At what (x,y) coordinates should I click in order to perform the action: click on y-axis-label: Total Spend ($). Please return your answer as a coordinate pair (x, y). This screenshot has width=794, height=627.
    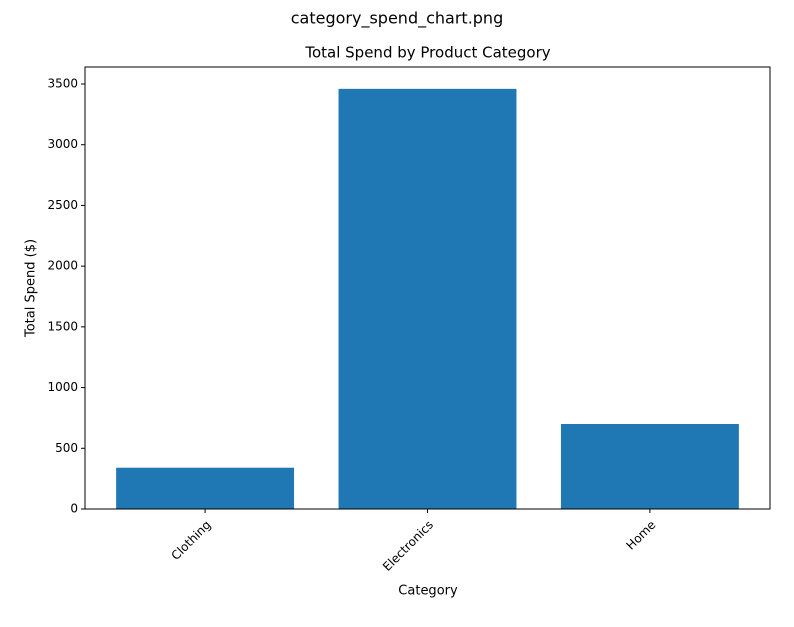
    Looking at the image, I should click on (31, 288).